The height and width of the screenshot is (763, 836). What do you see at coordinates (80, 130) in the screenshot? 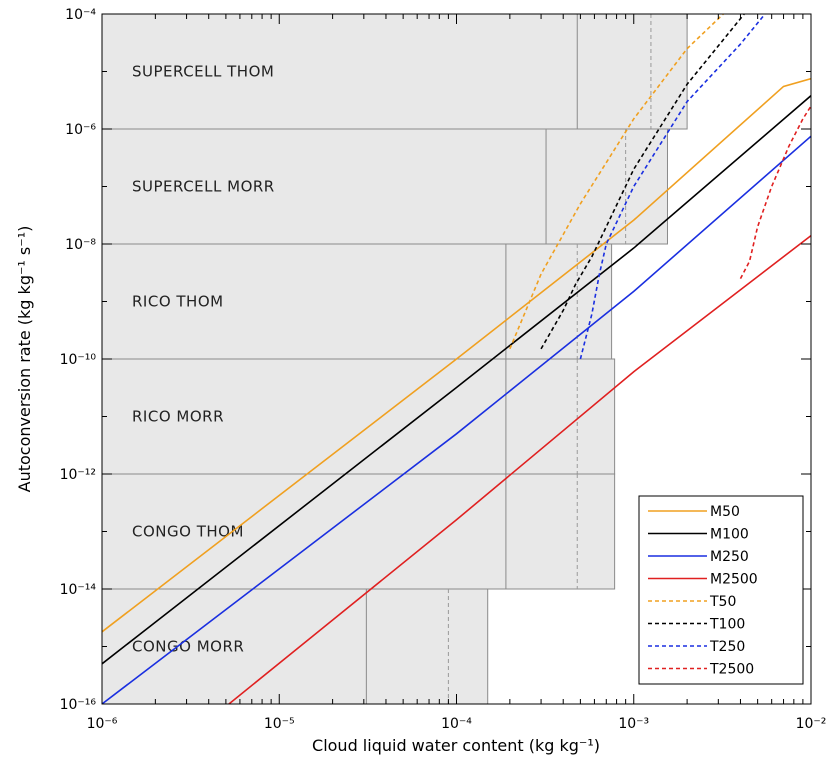
I see `y-tick-label: 10⁻⁶` at bounding box center [80, 130].